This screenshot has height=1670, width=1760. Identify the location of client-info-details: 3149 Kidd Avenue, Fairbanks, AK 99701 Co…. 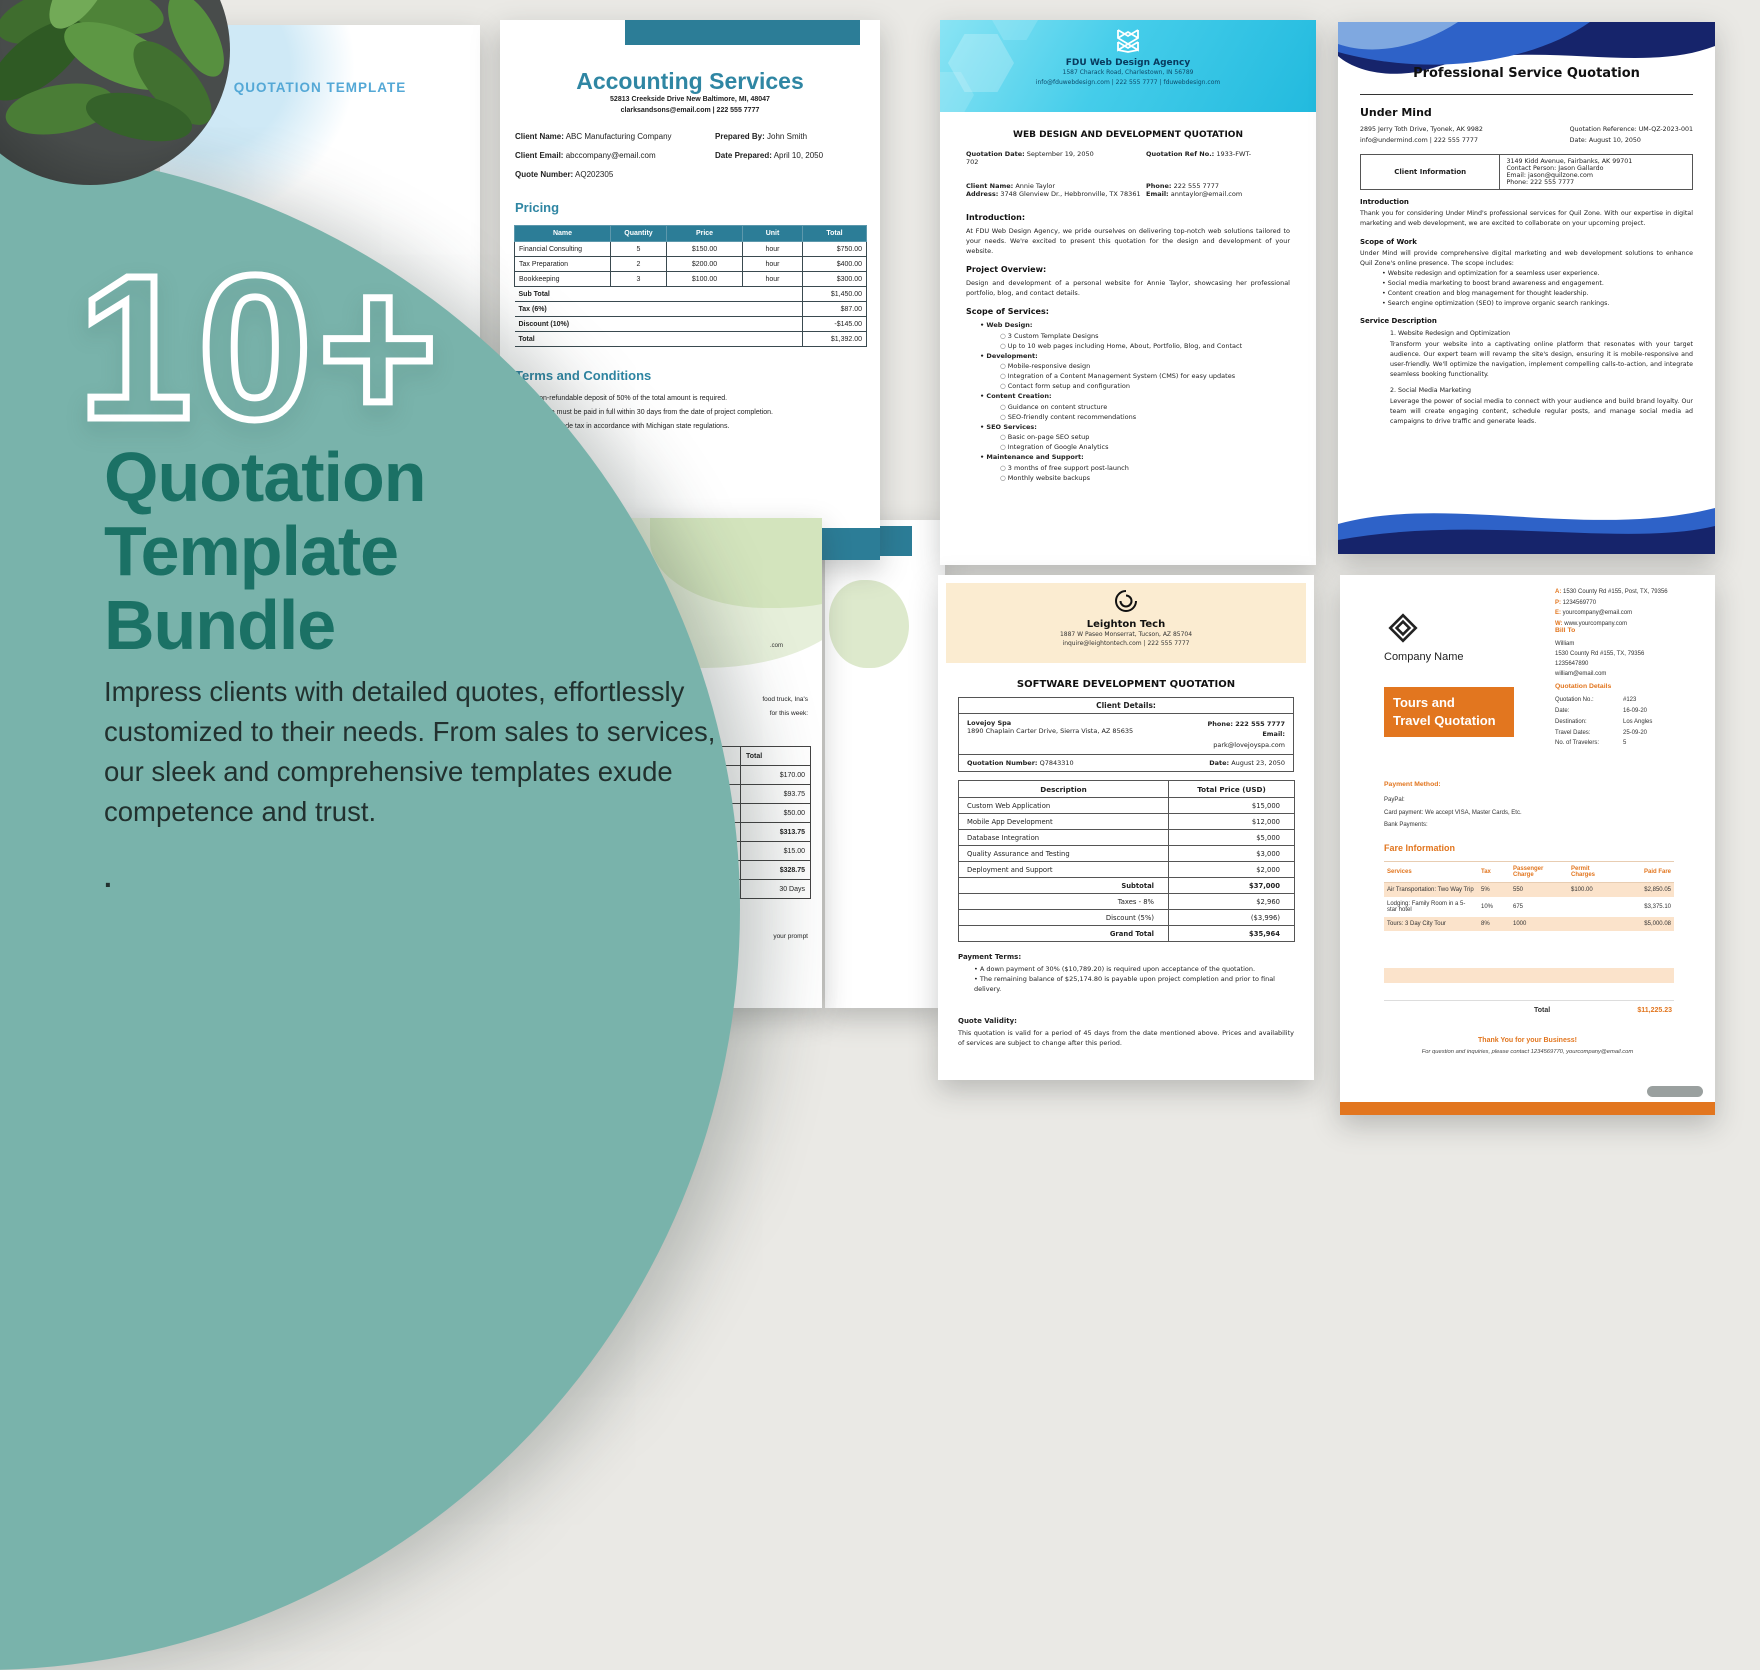
(1596, 172).